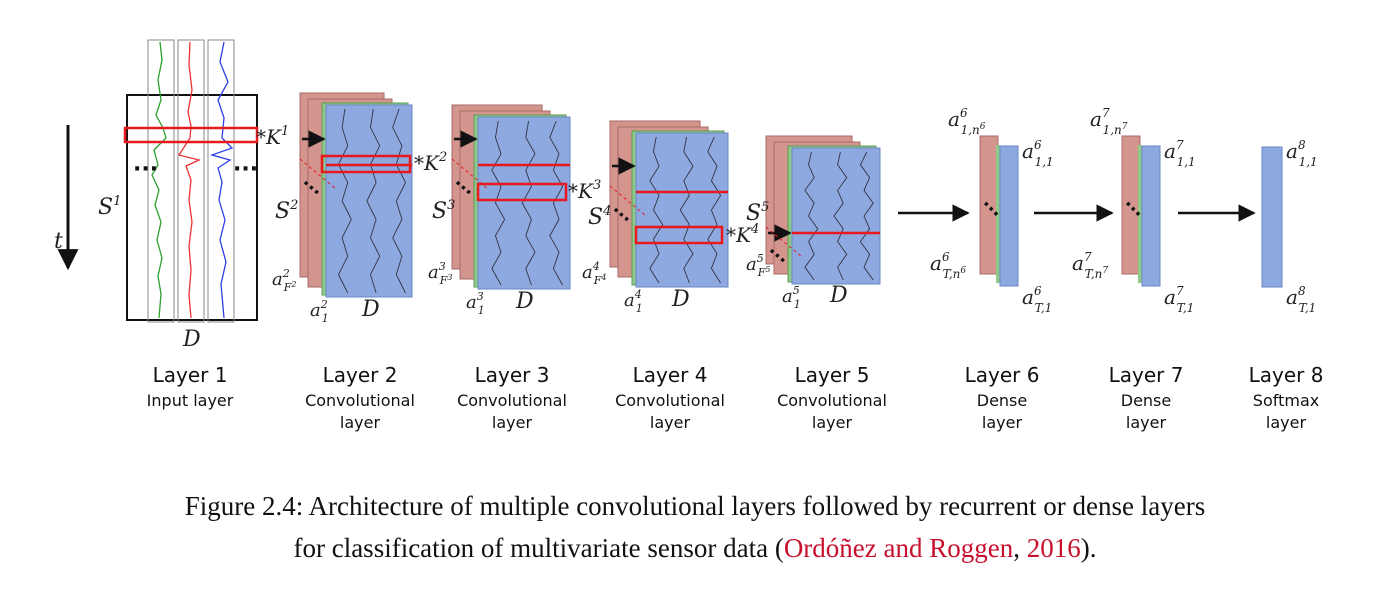 This screenshot has width=1390, height=598. I want to click on dense-bottom-label: a7 T,n7, so click(1090, 265).